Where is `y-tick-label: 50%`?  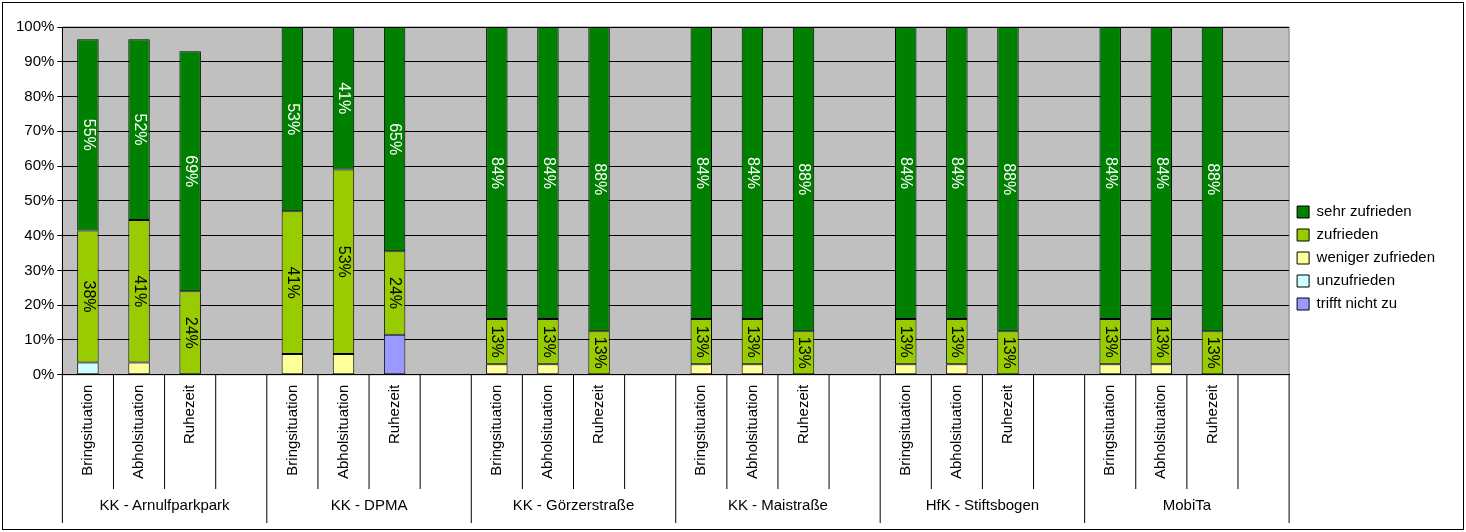
y-tick-label: 50% is located at coordinates (39, 200).